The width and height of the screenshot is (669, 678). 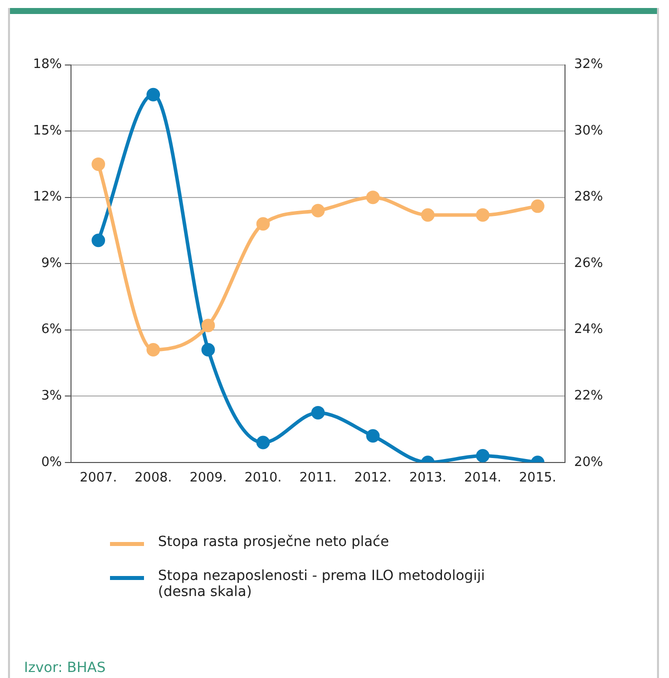 What do you see at coordinates (153, 478) in the screenshot?
I see `x-tick-label: 2008.` at bounding box center [153, 478].